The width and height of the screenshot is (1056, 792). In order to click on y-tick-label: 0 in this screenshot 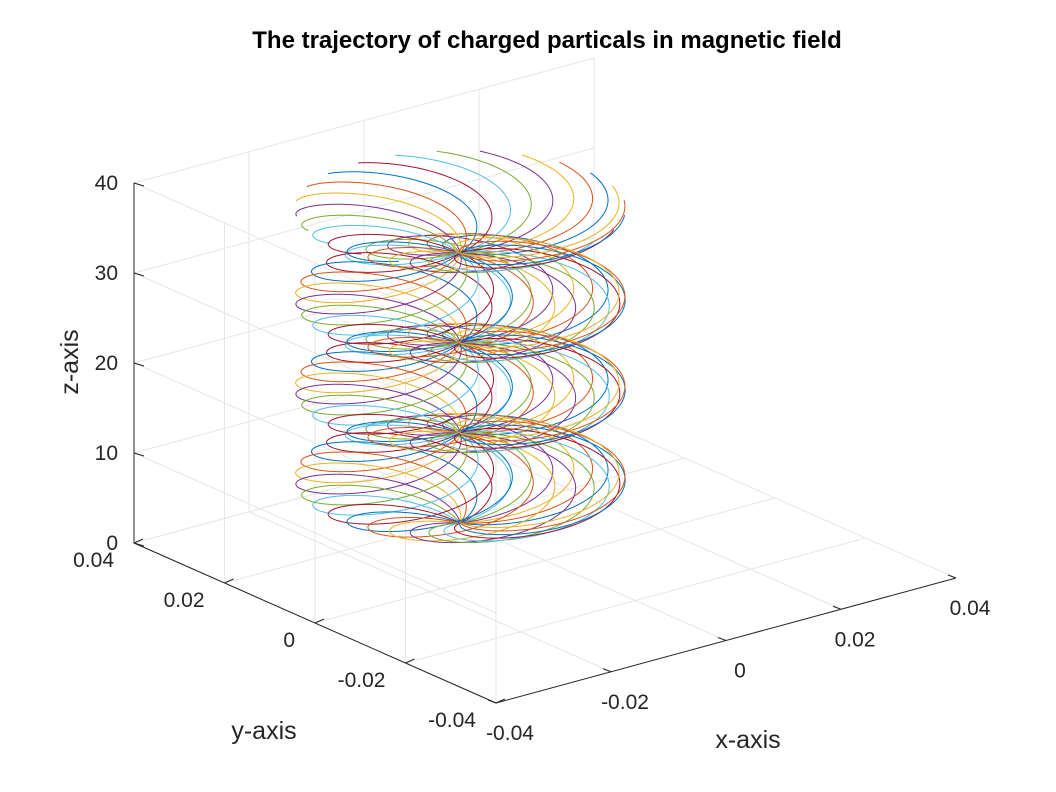, I will do `click(289, 640)`.